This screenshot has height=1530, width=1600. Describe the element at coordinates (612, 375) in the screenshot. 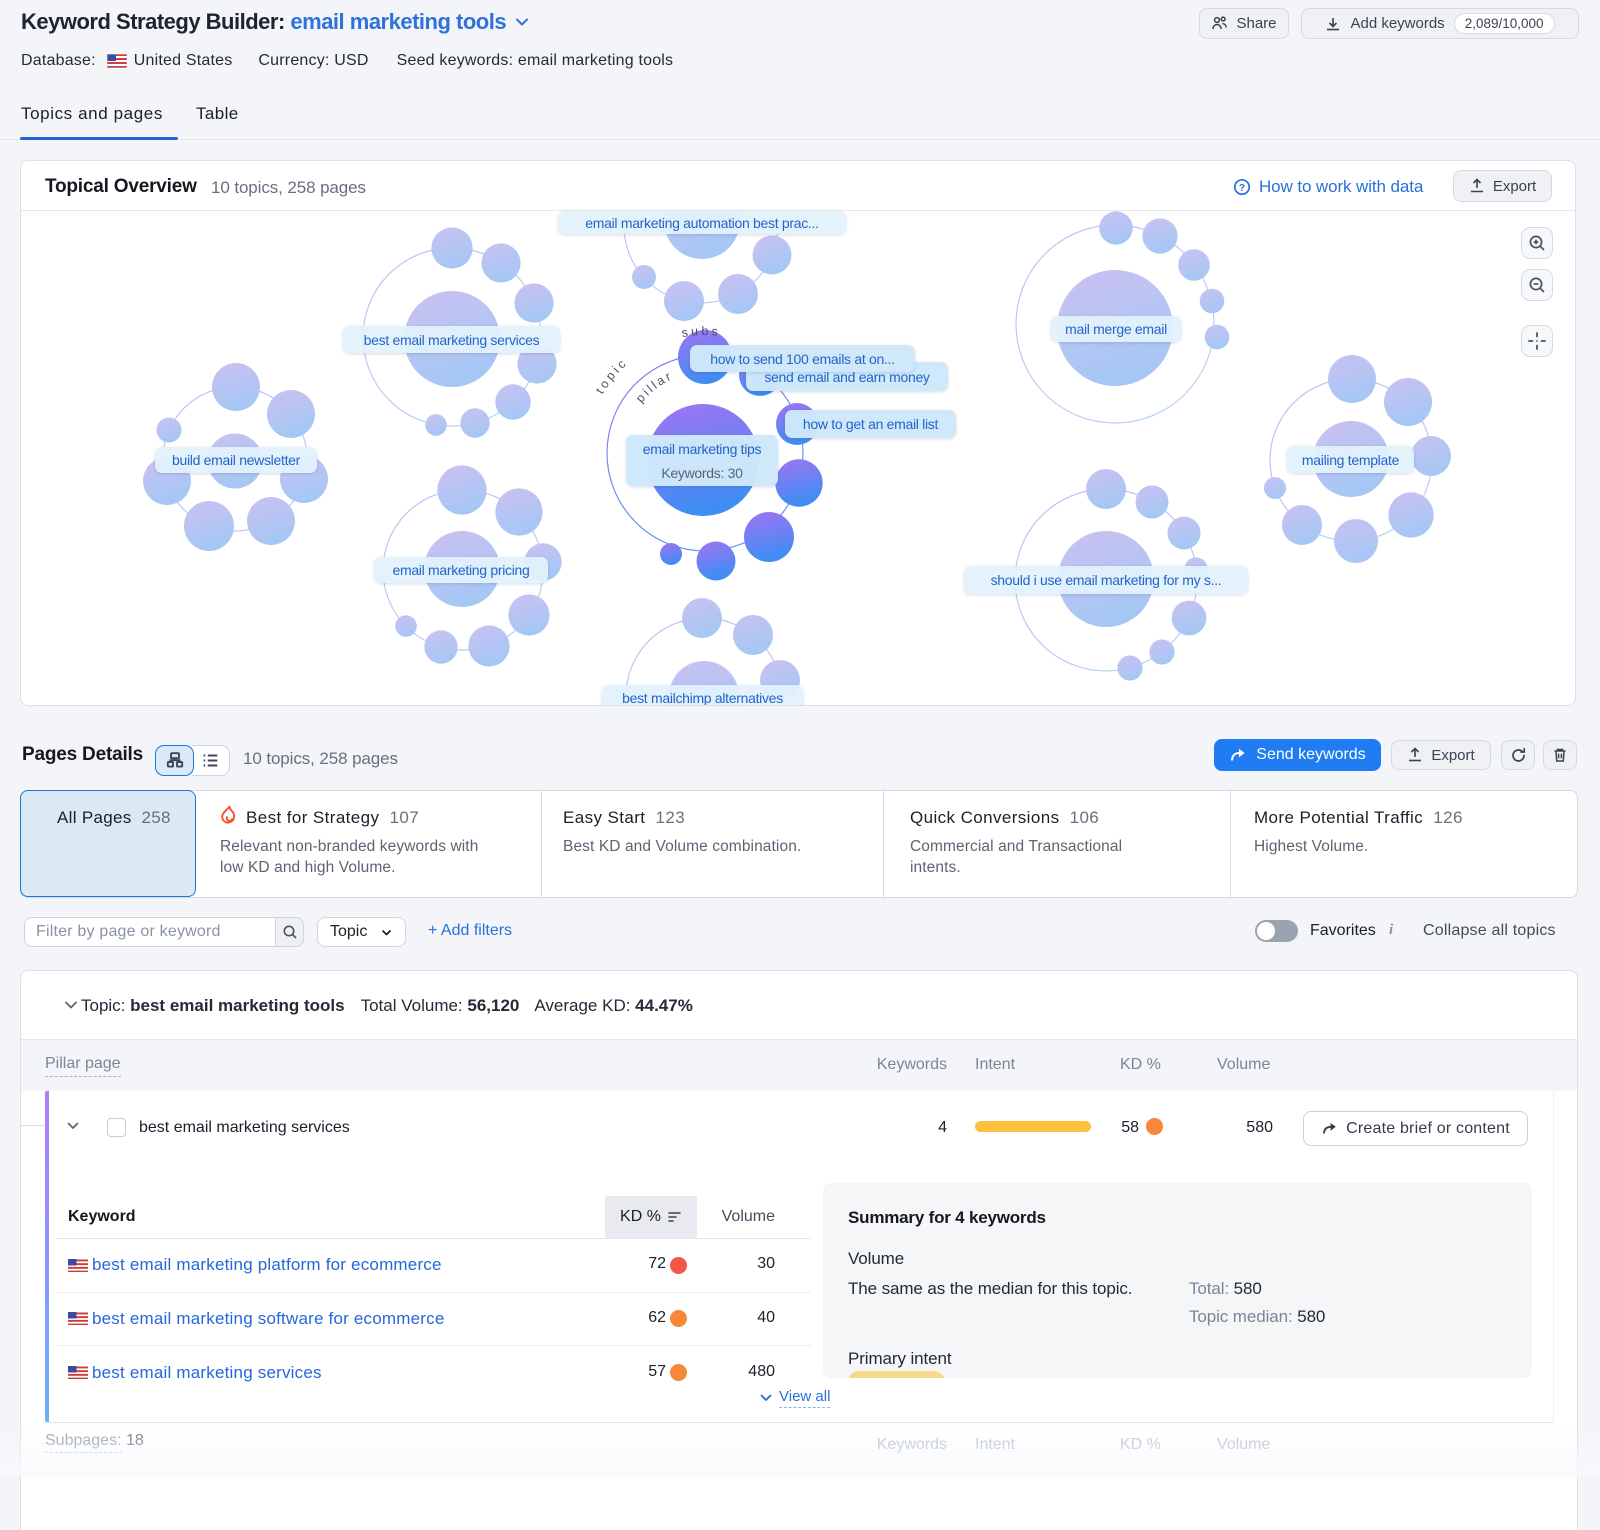

I see `svg-text: topic` at that location.